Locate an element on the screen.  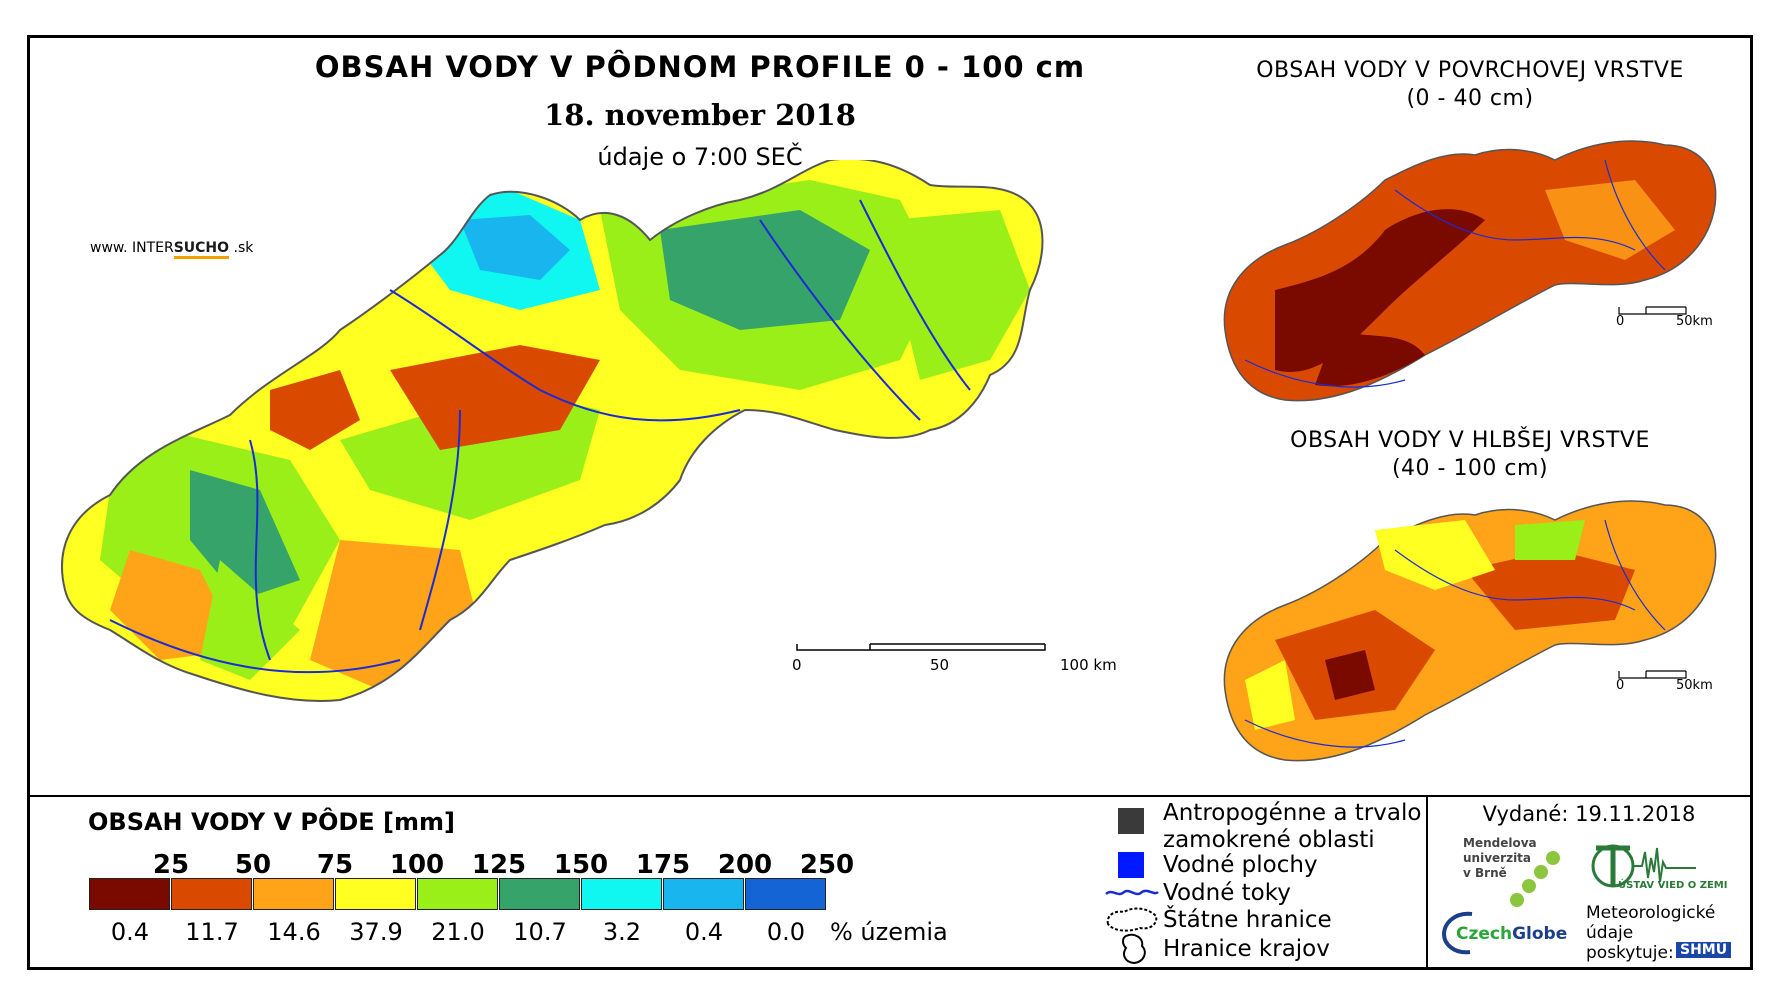
website-prefix: www. INTER is located at coordinates (132, 248).